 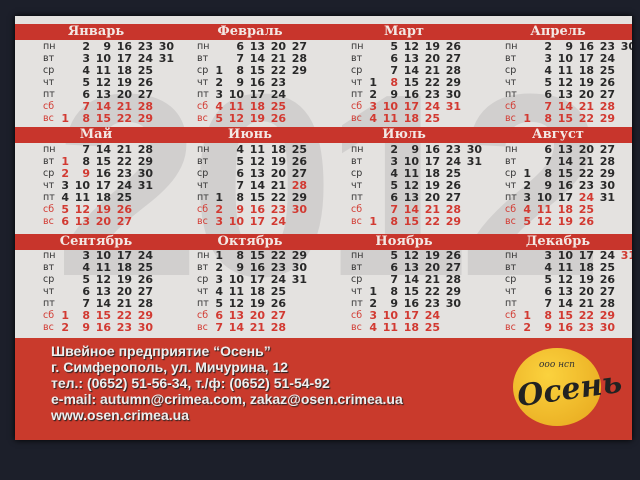 I want to click on month-name: Октябрь, so click(x=250, y=241).